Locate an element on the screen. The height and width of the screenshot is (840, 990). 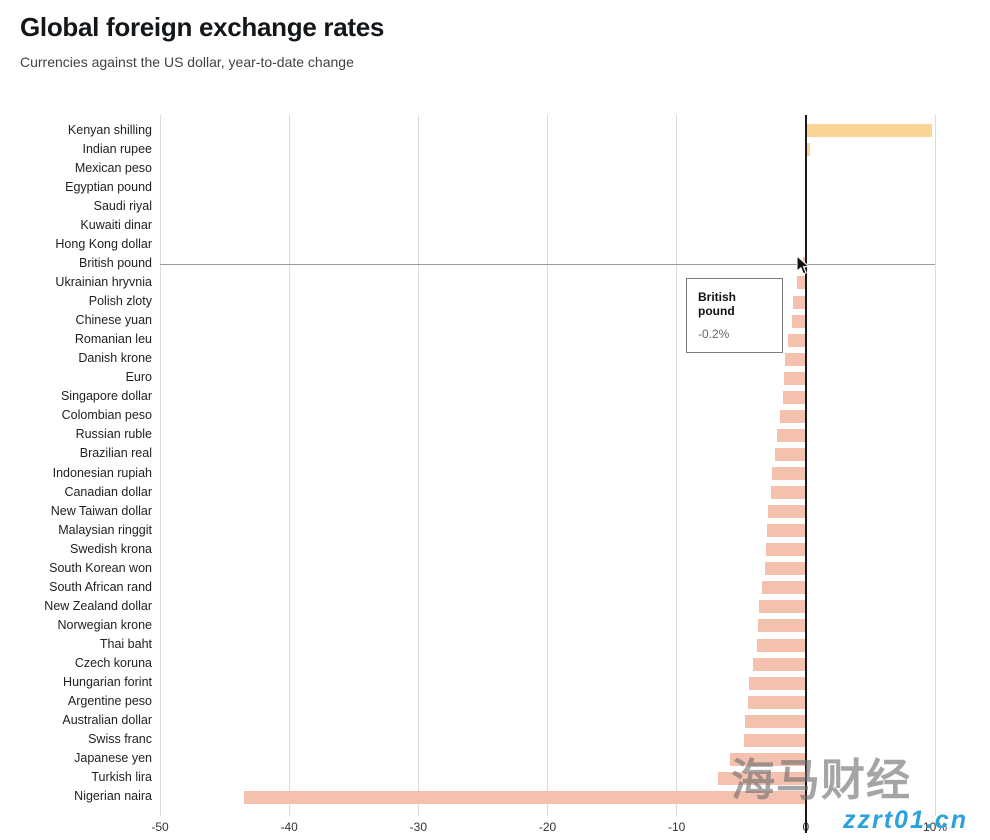
y-axis-label: Chinese yuan is located at coordinates (113, 320).